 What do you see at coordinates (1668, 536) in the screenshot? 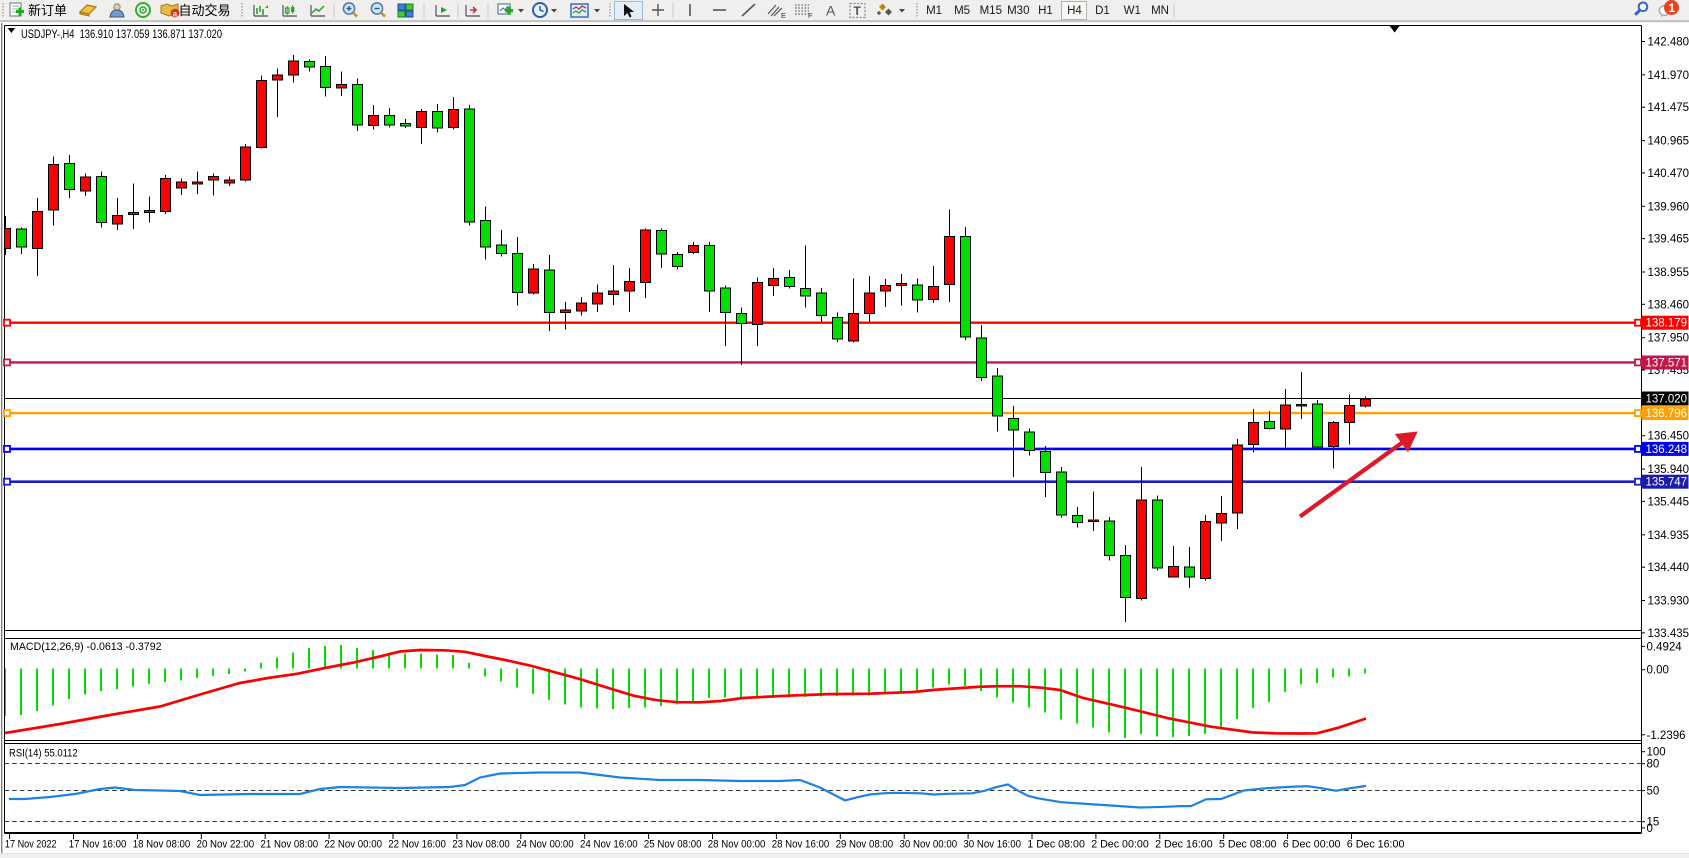
I see `svg-text: 134.935` at bounding box center [1668, 536].